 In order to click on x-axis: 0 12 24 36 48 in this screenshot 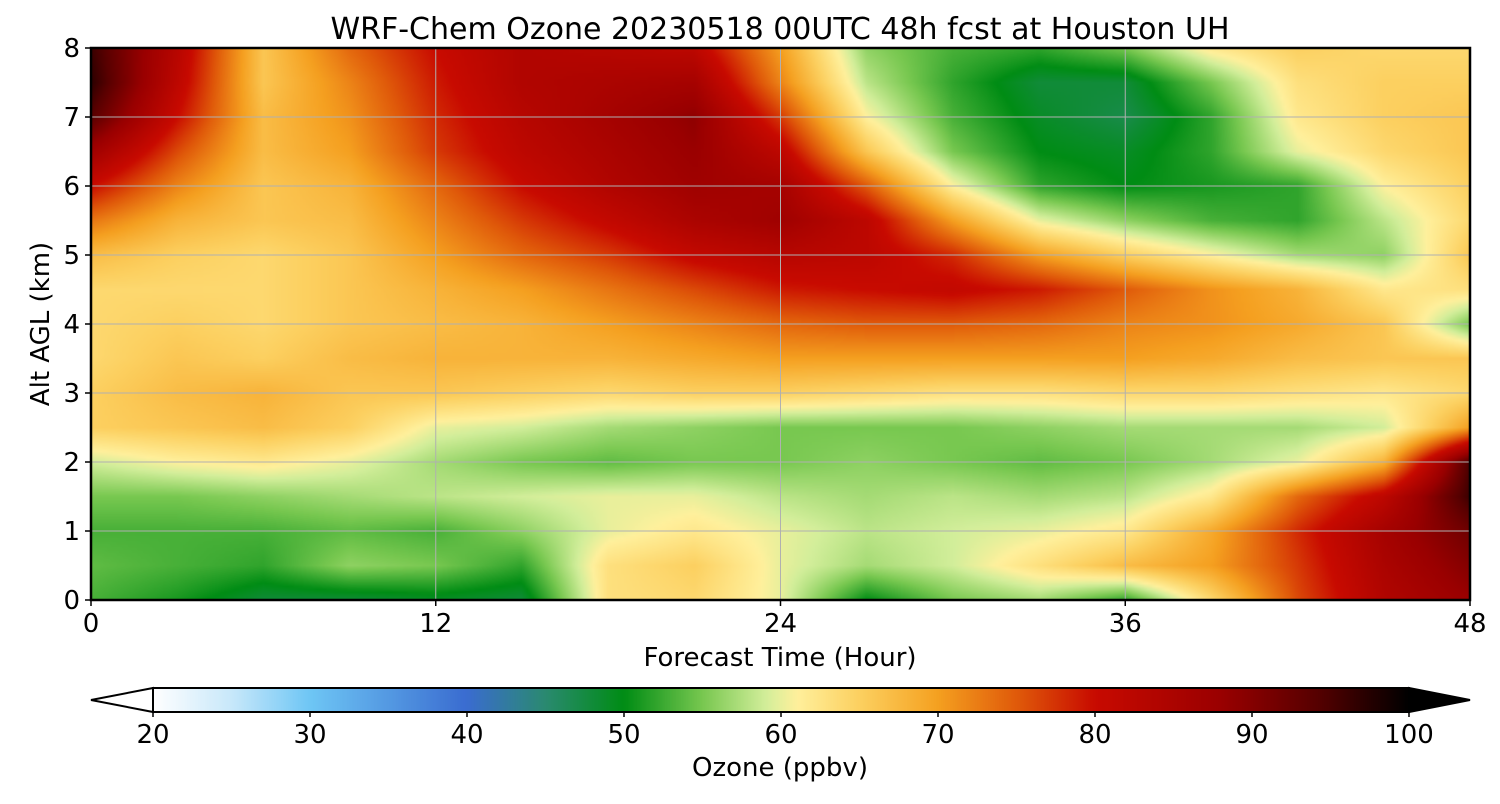, I will do `click(785, 619)`.